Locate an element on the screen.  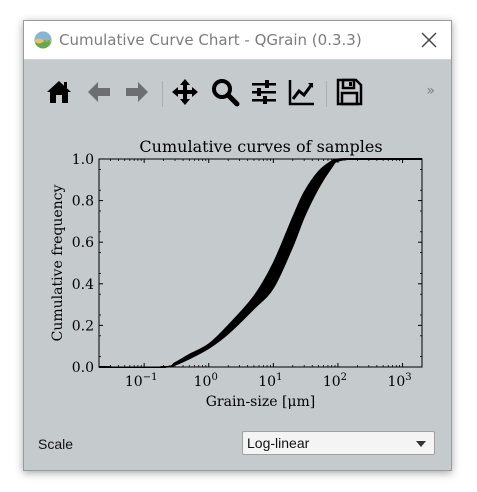
back-arrow-icon is located at coordinates (99, 92).